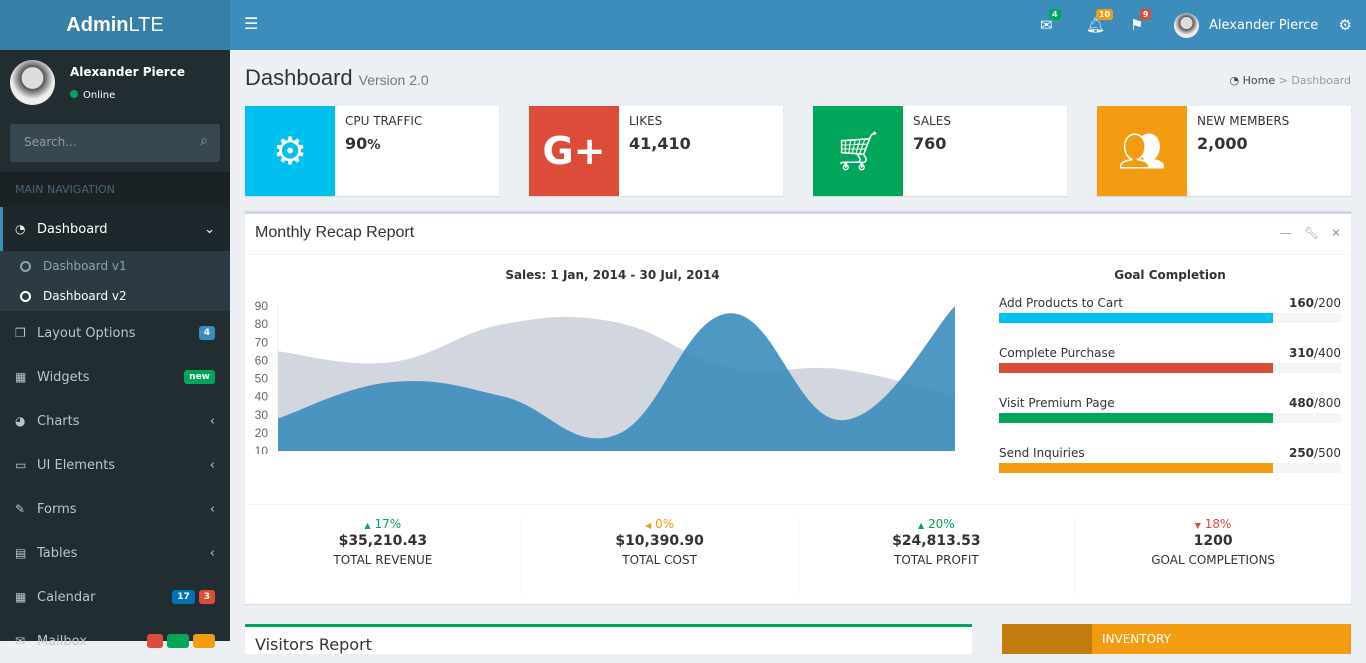 Image resolution: width=1366 pixels, height=663 pixels. I want to click on minimize-icon: —, so click(1286, 233).